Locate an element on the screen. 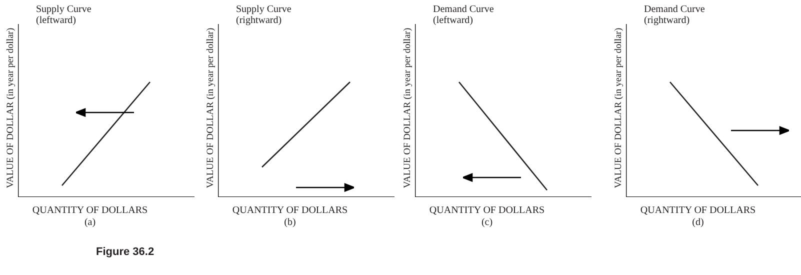 The height and width of the screenshot is (275, 801). text: (d) is located at coordinates (698, 223).